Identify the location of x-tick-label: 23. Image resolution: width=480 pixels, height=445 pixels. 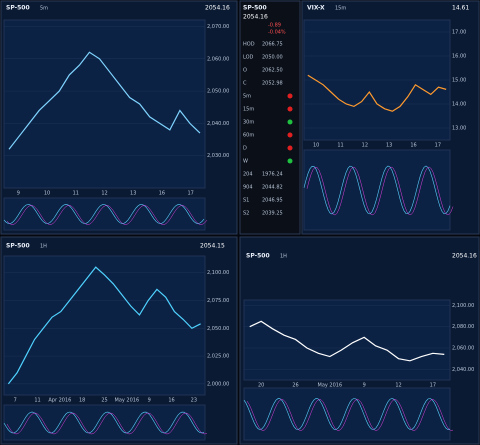
(194, 401).